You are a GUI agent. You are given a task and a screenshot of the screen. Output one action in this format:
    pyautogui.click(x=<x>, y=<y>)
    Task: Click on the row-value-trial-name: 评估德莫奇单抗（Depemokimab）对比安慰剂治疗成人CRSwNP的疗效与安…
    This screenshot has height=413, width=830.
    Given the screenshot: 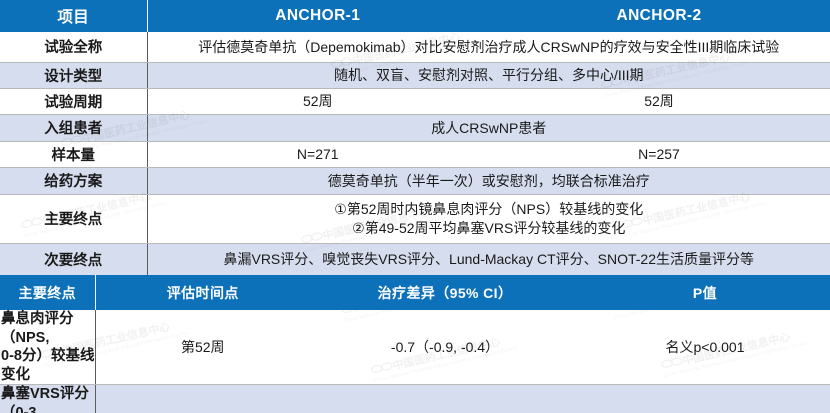 What is the action you would take?
    pyautogui.click(x=488, y=47)
    